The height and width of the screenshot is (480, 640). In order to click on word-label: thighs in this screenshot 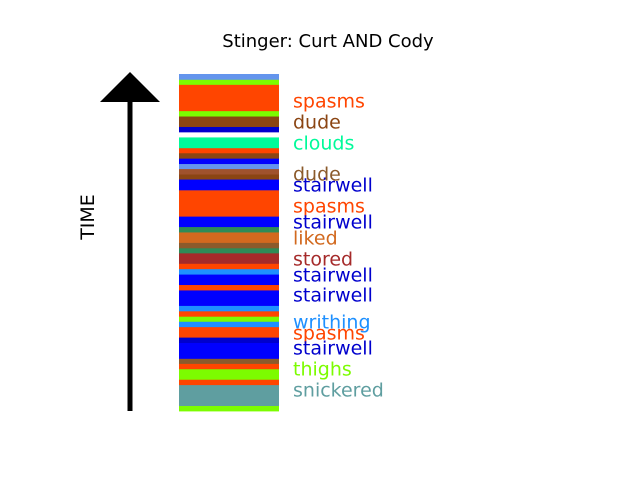, I will do `click(322, 369)`.